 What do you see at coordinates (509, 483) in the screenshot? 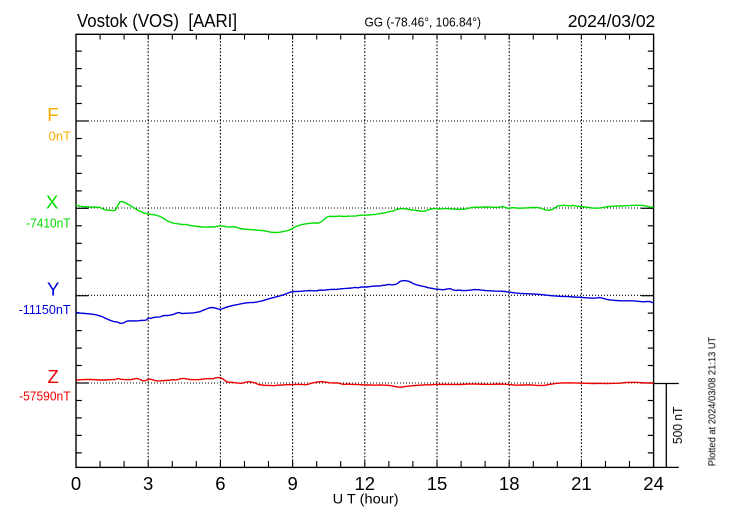
I see `svg-text: 18` at bounding box center [509, 483].